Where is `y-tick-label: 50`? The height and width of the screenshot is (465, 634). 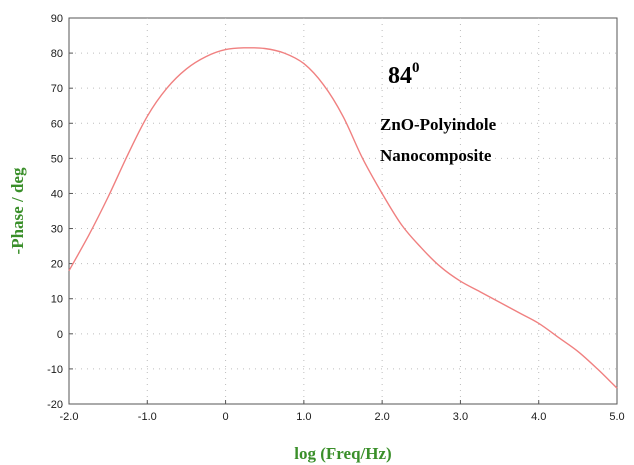 y-tick-label: 50 is located at coordinates (57, 159).